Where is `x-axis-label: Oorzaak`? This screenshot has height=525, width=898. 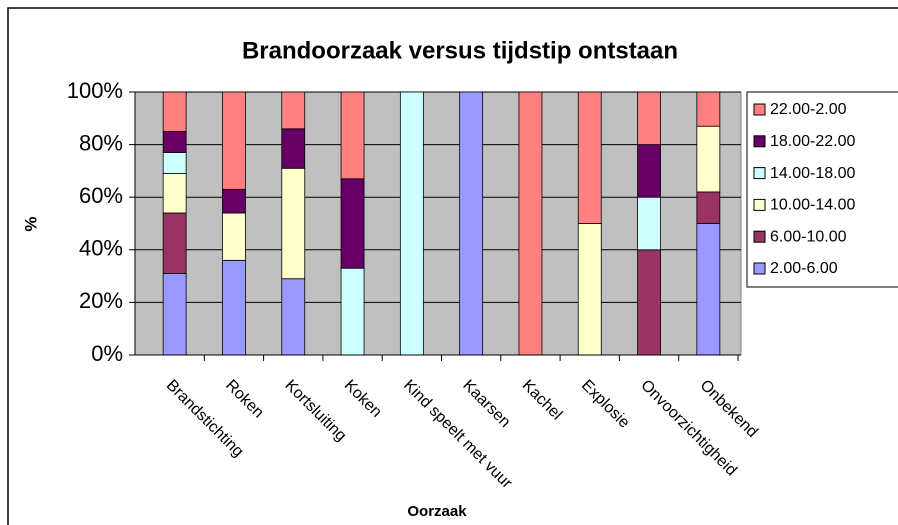 x-axis-label: Oorzaak is located at coordinates (437, 511).